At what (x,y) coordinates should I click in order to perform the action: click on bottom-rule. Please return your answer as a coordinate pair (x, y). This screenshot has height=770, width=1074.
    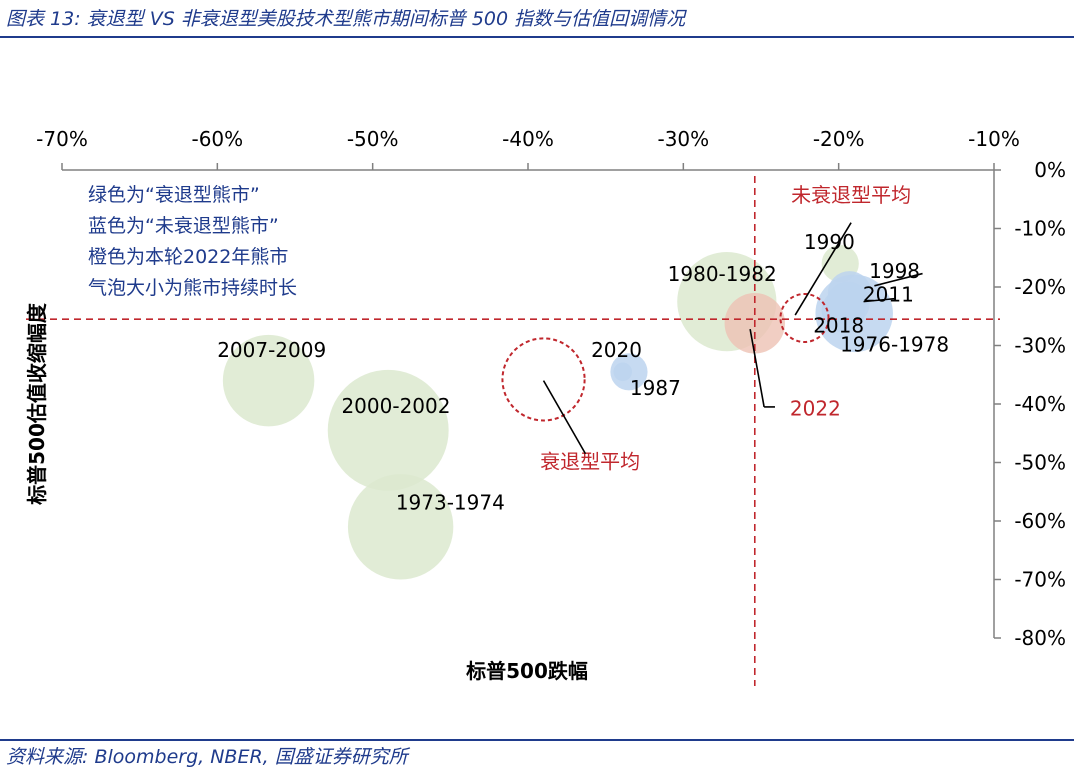
    Looking at the image, I should click on (537, 740).